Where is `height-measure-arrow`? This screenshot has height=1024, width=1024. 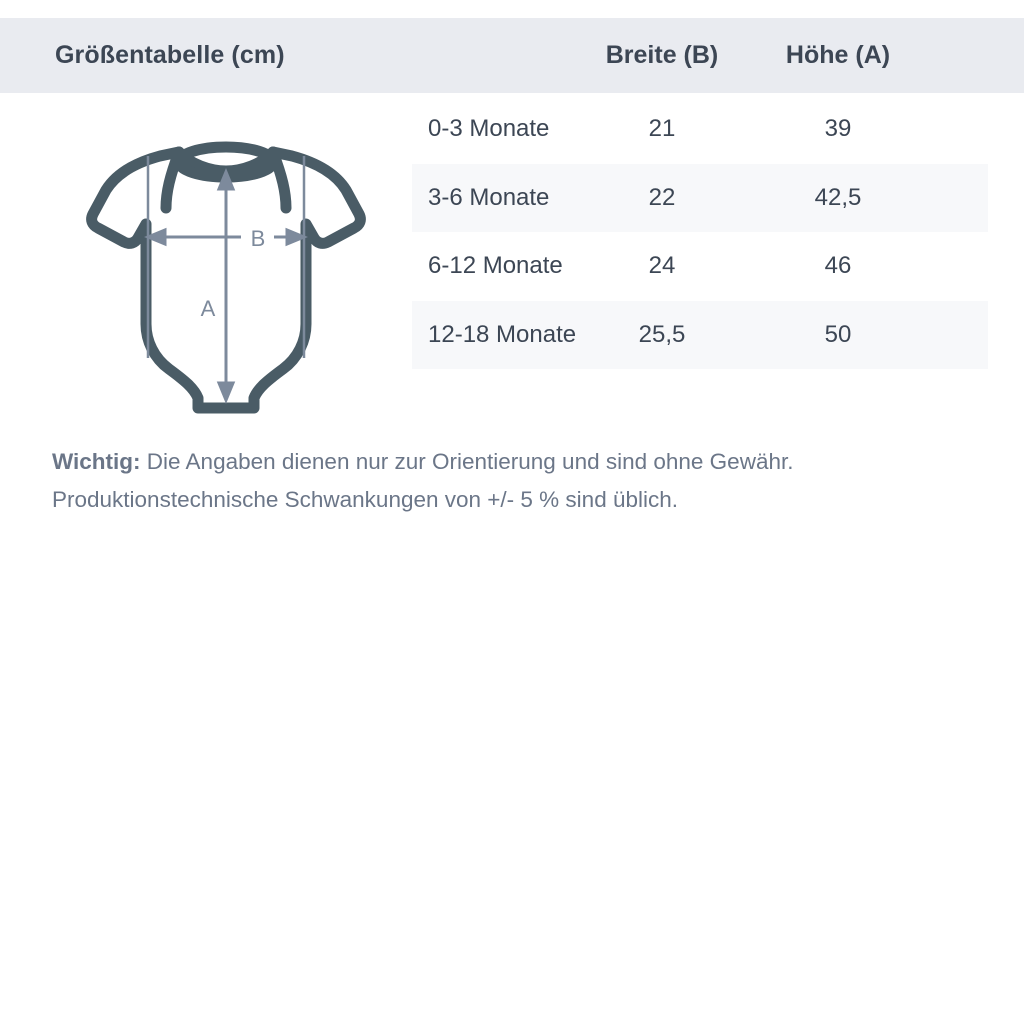 height-measure-arrow is located at coordinates (226, 286).